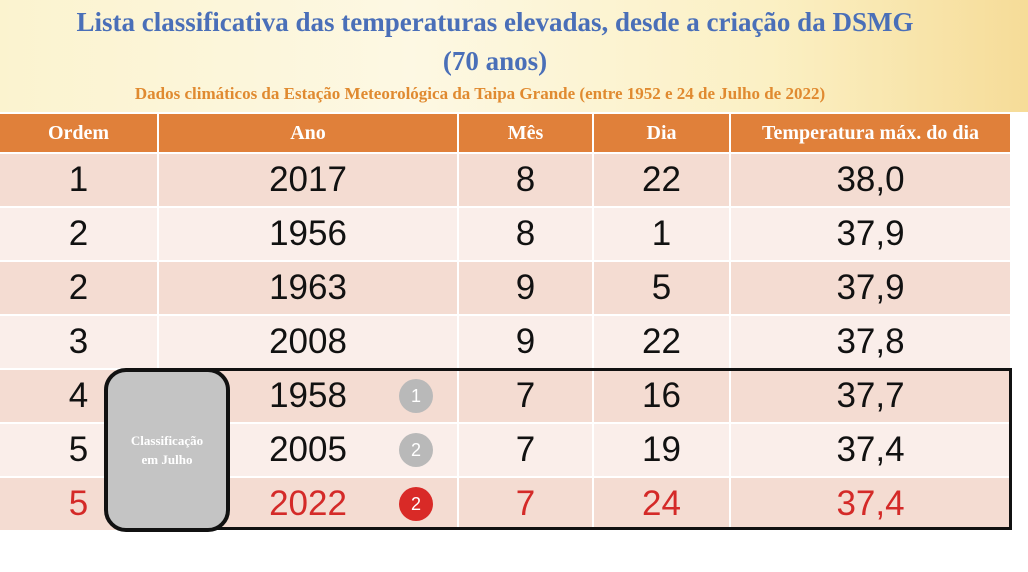 Image resolution: width=1028 pixels, height=572 pixels. What do you see at coordinates (662, 234) in the screenshot?
I see `cell-dia: 1` at bounding box center [662, 234].